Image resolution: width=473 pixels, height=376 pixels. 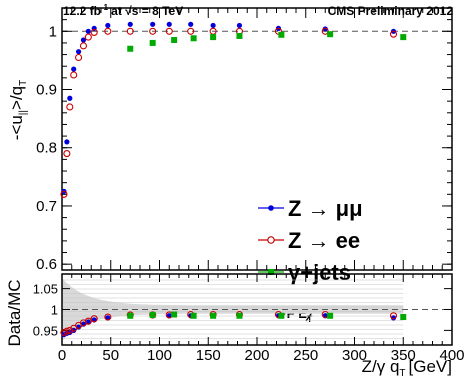 I want to click on ratio-x-tick-label: 250, so click(x=305, y=355).